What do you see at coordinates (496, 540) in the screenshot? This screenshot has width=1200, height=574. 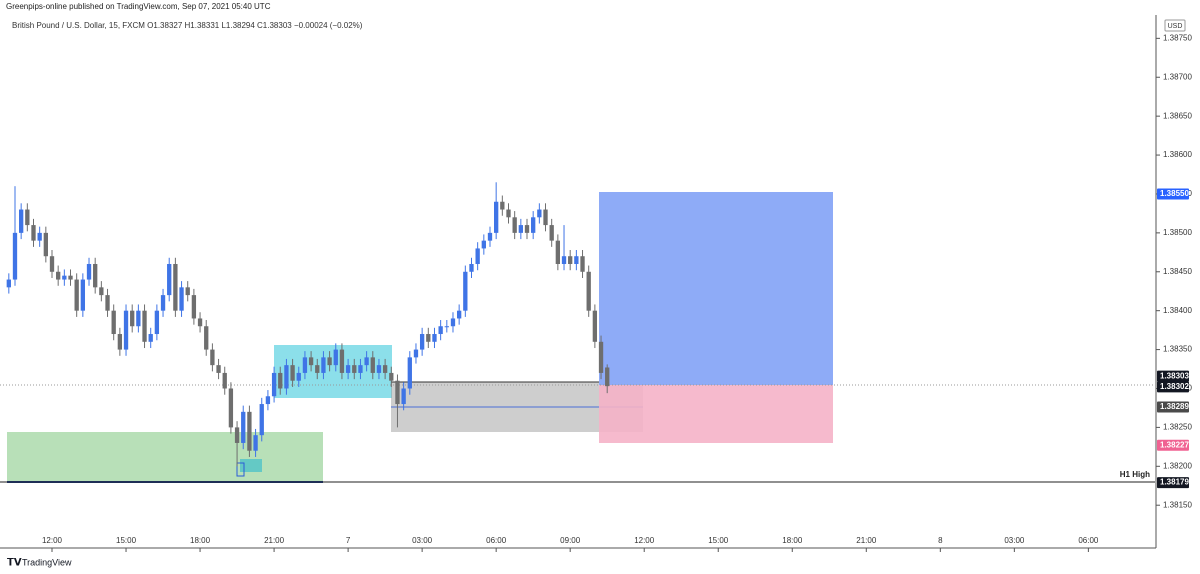 I see `x-tick-label: 06:00` at bounding box center [496, 540].